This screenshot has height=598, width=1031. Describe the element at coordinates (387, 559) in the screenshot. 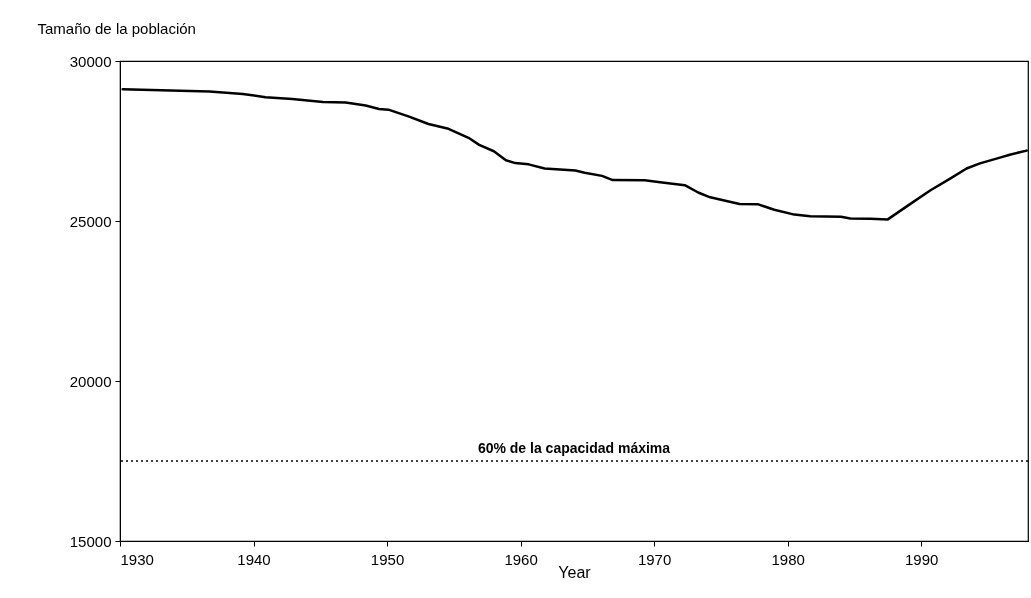

I see `x-tick-label: 1950` at that location.